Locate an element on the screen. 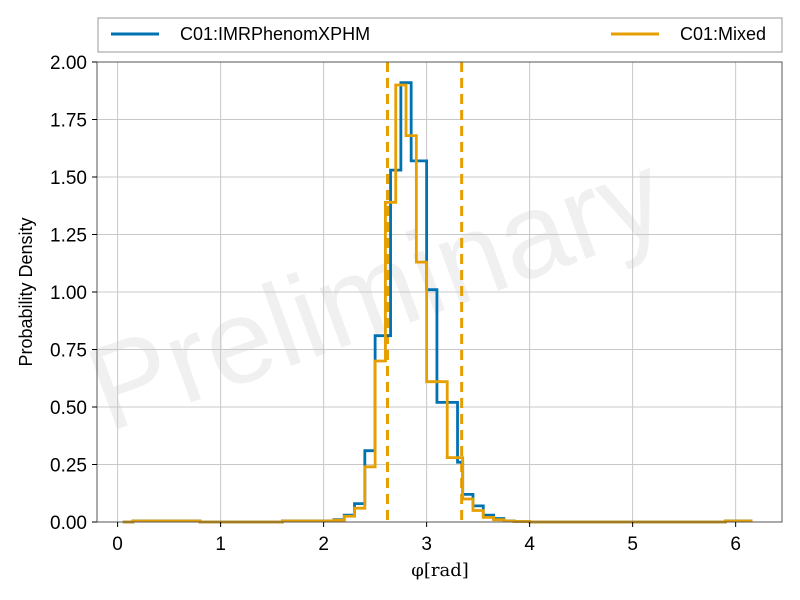 This screenshot has height=600, width=800. x-tick-label-2: 2 is located at coordinates (323, 544).